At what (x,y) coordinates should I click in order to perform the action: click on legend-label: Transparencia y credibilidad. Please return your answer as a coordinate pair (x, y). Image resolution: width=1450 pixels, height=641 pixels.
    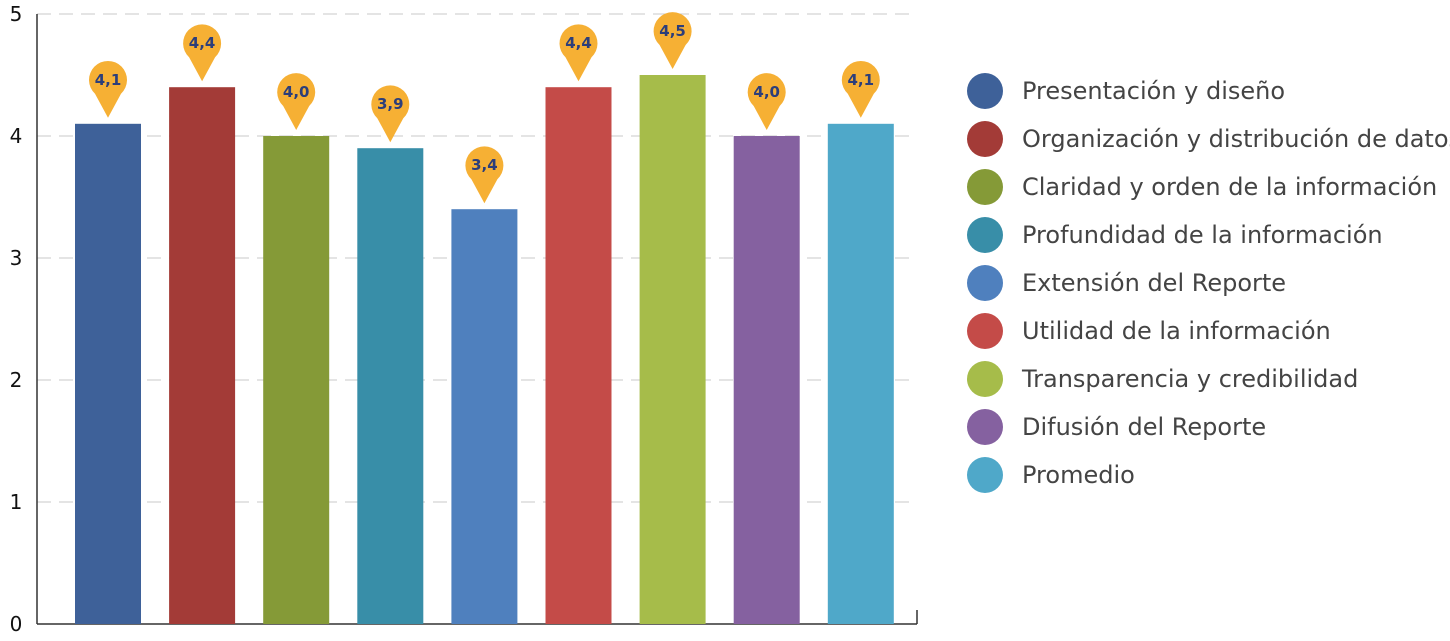
    Looking at the image, I should click on (1189, 379).